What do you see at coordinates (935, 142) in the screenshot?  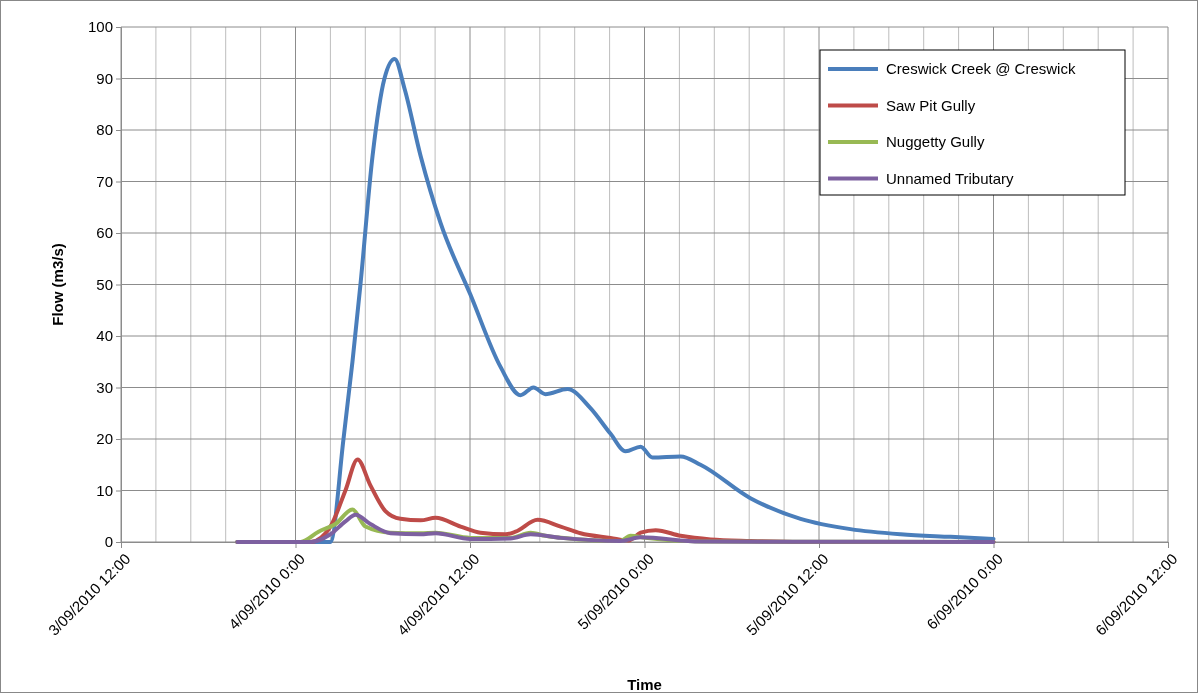 I see `legend-label: Nuggetty Gully` at bounding box center [935, 142].